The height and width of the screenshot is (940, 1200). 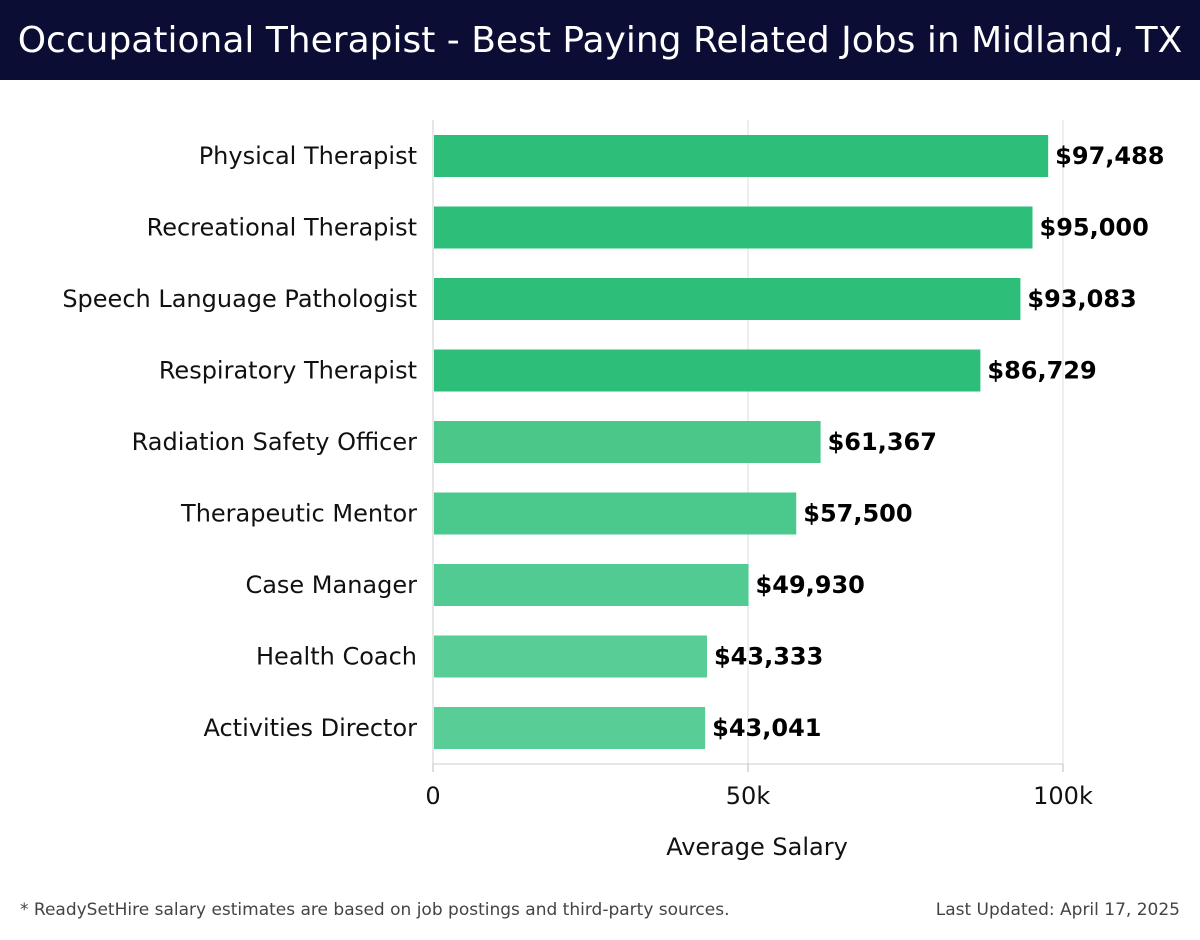 What do you see at coordinates (882, 442) in the screenshot?
I see `value-label: $61,367` at bounding box center [882, 442].